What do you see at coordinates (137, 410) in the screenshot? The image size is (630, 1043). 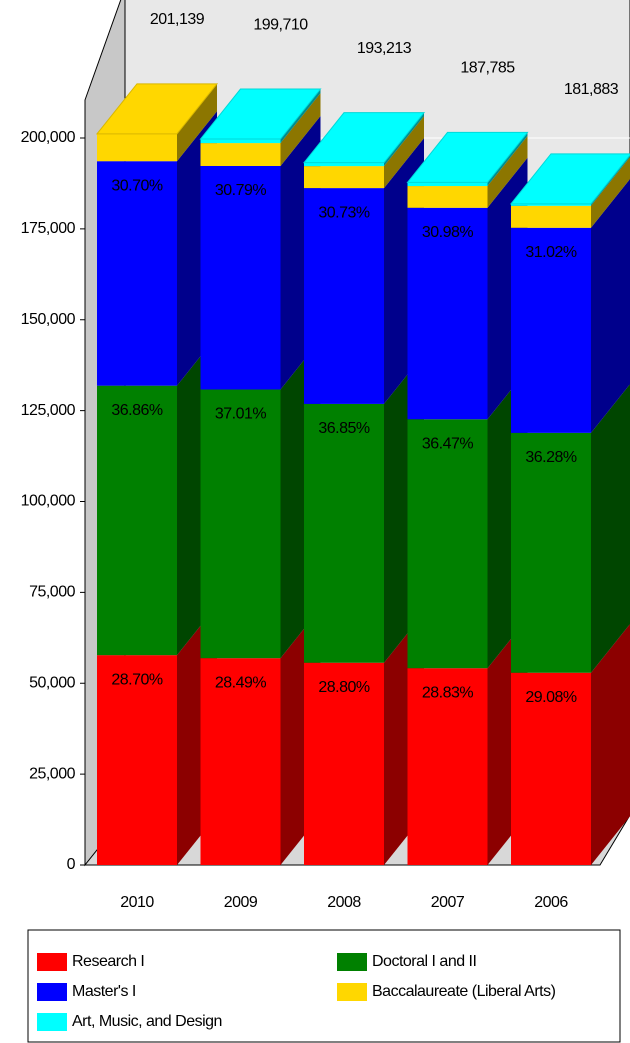 I see `percent-label: 36.86%` at bounding box center [137, 410].